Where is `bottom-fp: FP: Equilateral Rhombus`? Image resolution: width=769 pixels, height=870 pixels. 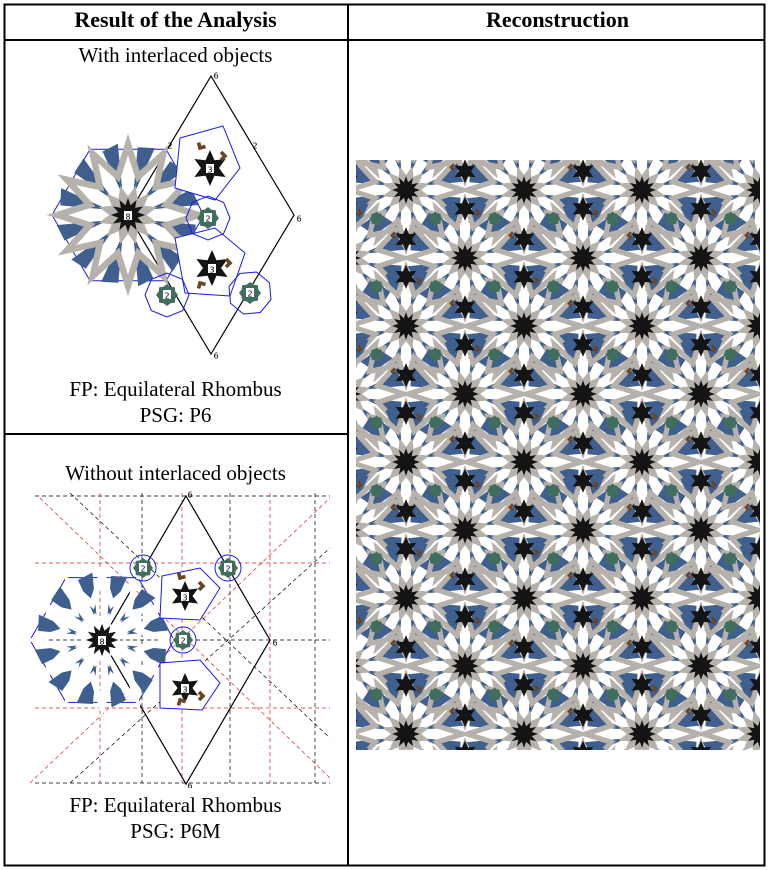 bottom-fp: FP: Equilateral Rhombus is located at coordinates (175, 805).